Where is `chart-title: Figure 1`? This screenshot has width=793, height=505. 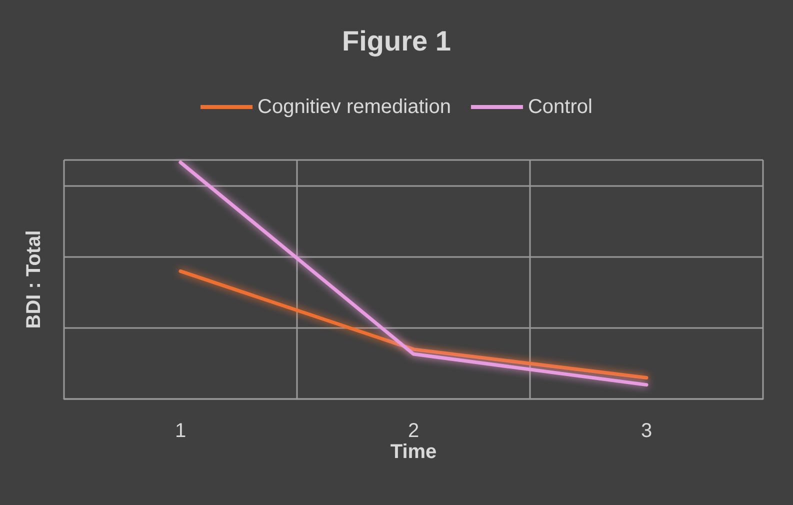 chart-title: Figure 1 is located at coordinates (396, 41).